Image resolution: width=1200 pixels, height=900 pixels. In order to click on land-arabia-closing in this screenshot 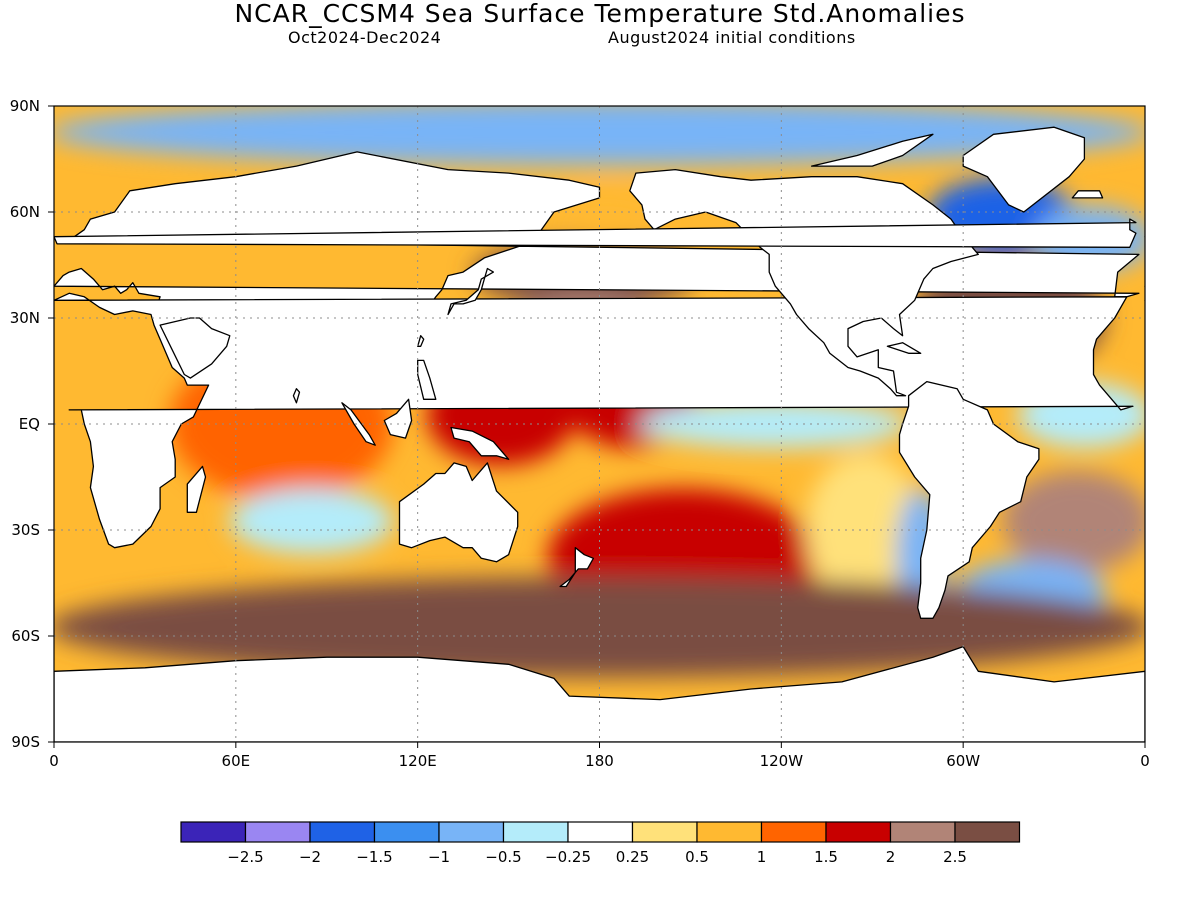, I will do `click(195, 348)`.